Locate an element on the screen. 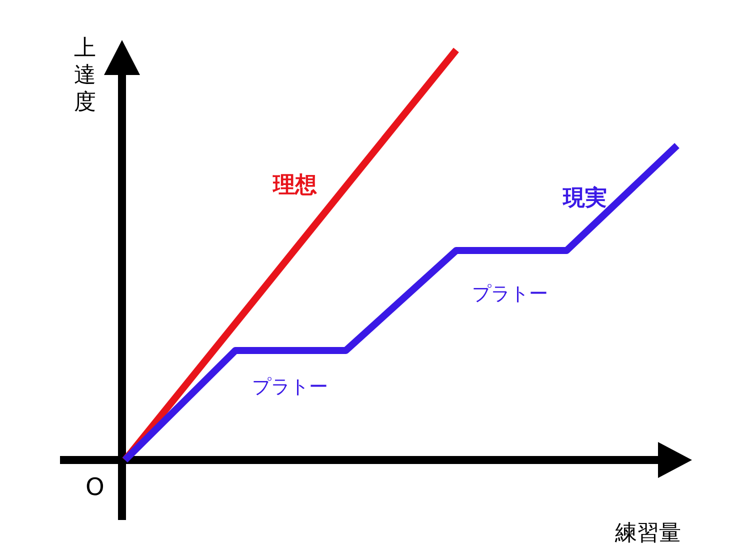  text: O is located at coordinates (95, 487).